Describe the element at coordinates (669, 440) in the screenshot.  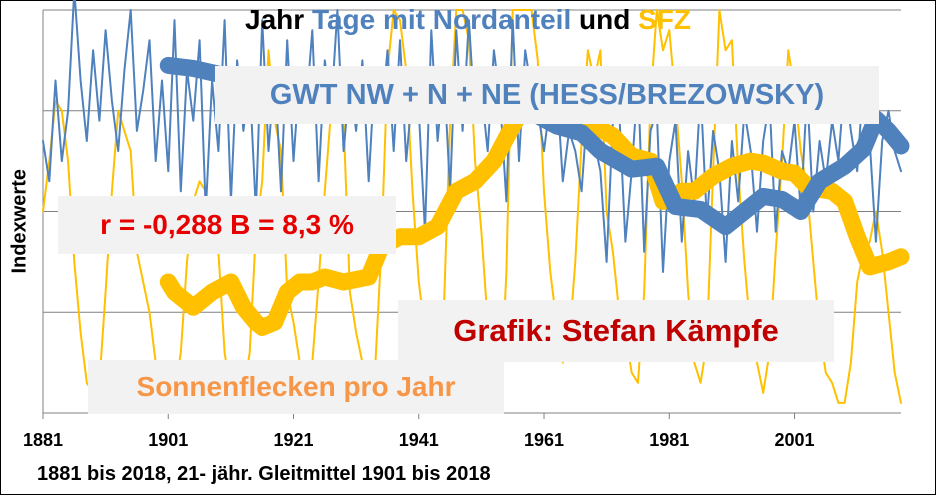
I see `x-tick-label: 1981` at that location.